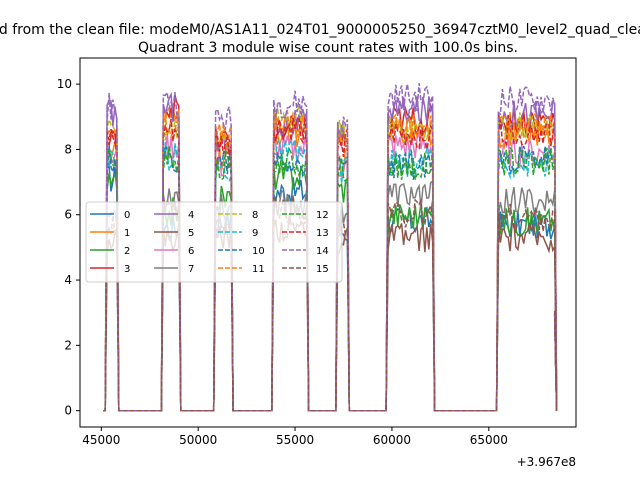 Image resolution: width=640 pixels, height=480 pixels. What do you see at coordinates (68, 280) in the screenshot?
I see `y-tick-label: 4` at bounding box center [68, 280].